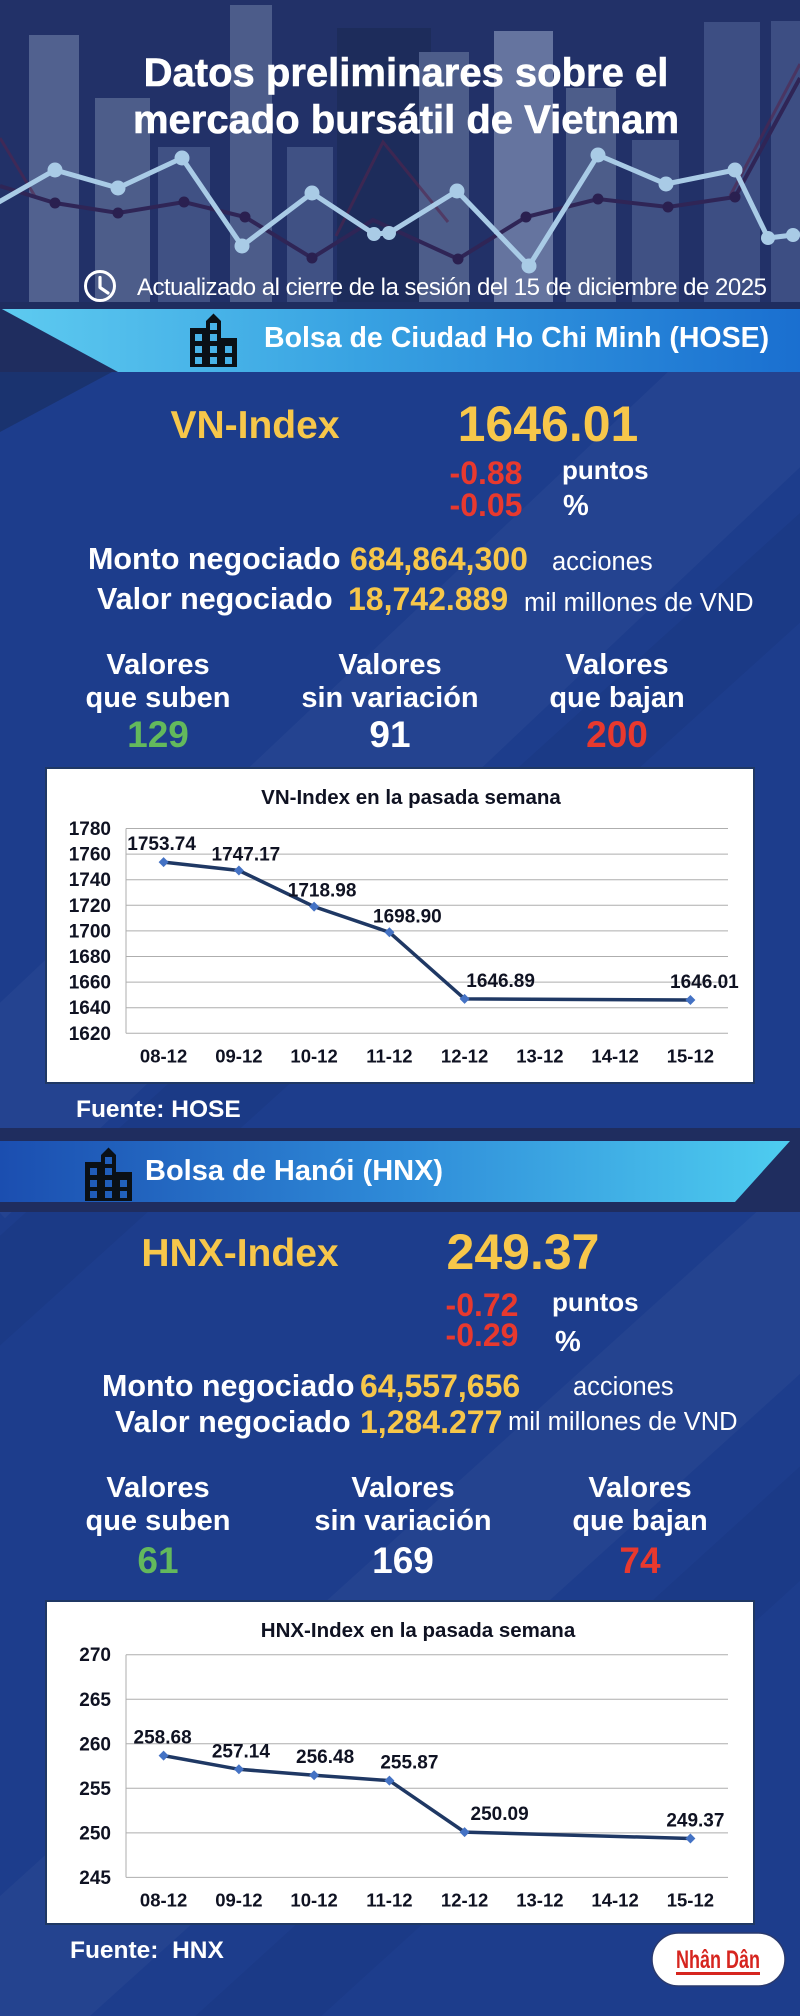  I want to click on svg-text: 1720, so click(90, 906).